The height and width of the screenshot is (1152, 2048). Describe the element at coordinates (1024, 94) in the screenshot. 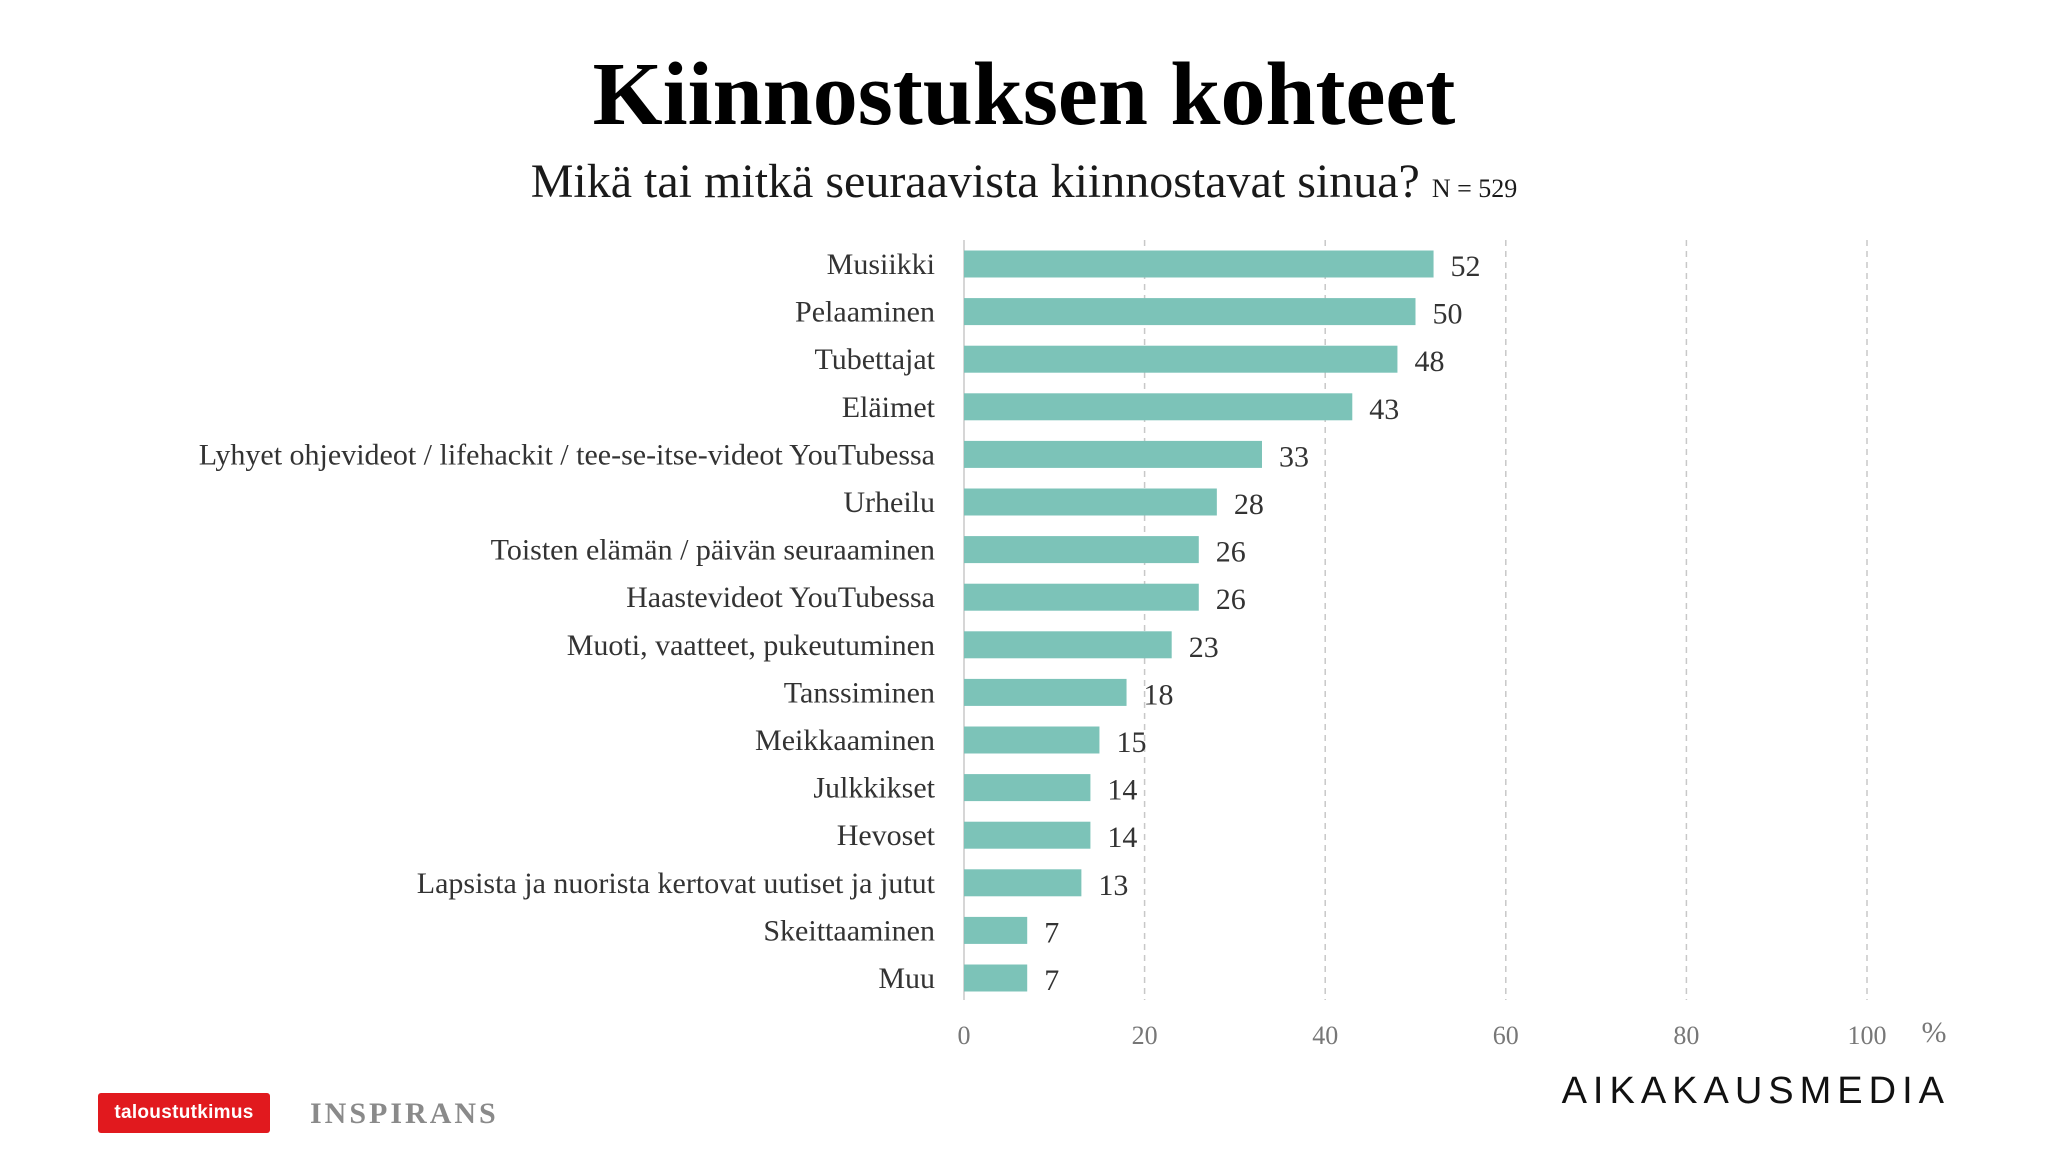

I see `chart-title: Kiinnostuksen kohteet` at that location.